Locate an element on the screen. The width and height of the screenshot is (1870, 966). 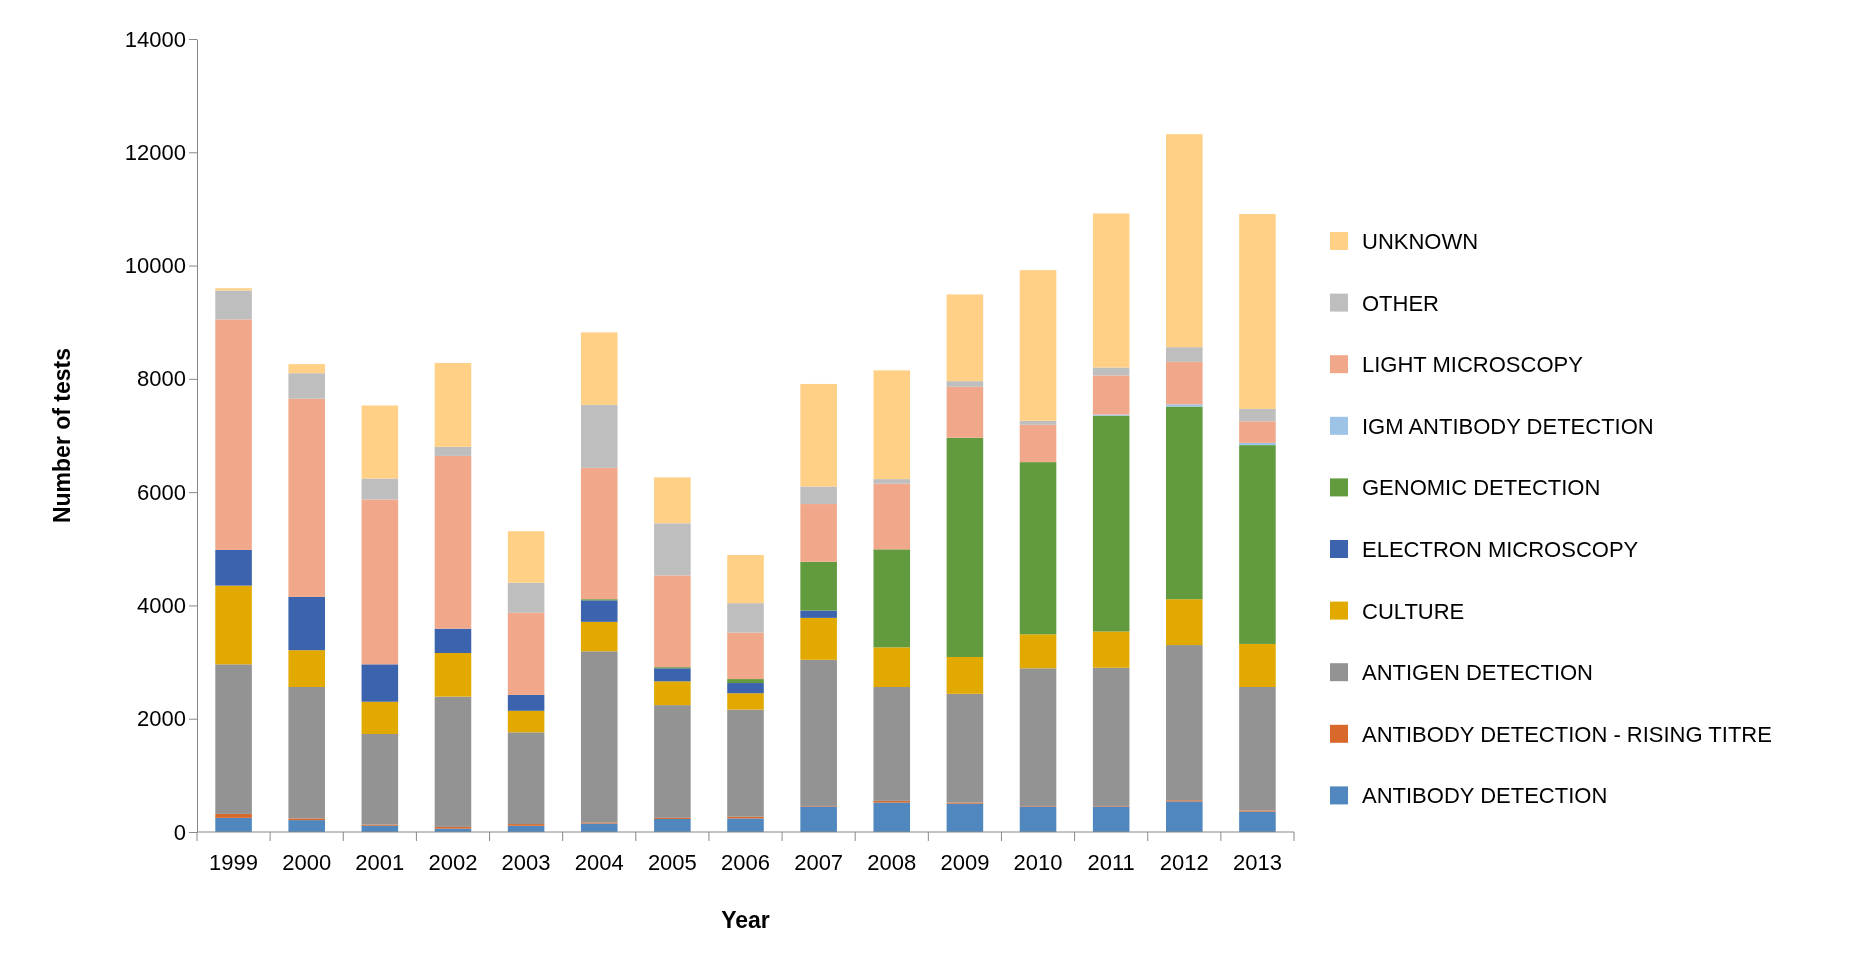
y-tick-label: 6000 is located at coordinates (161, 492).